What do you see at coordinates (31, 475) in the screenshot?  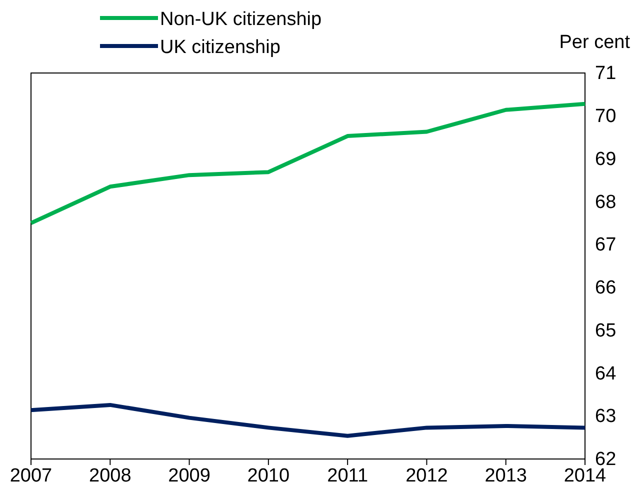 I see `x-tick-label: 2007` at bounding box center [31, 475].